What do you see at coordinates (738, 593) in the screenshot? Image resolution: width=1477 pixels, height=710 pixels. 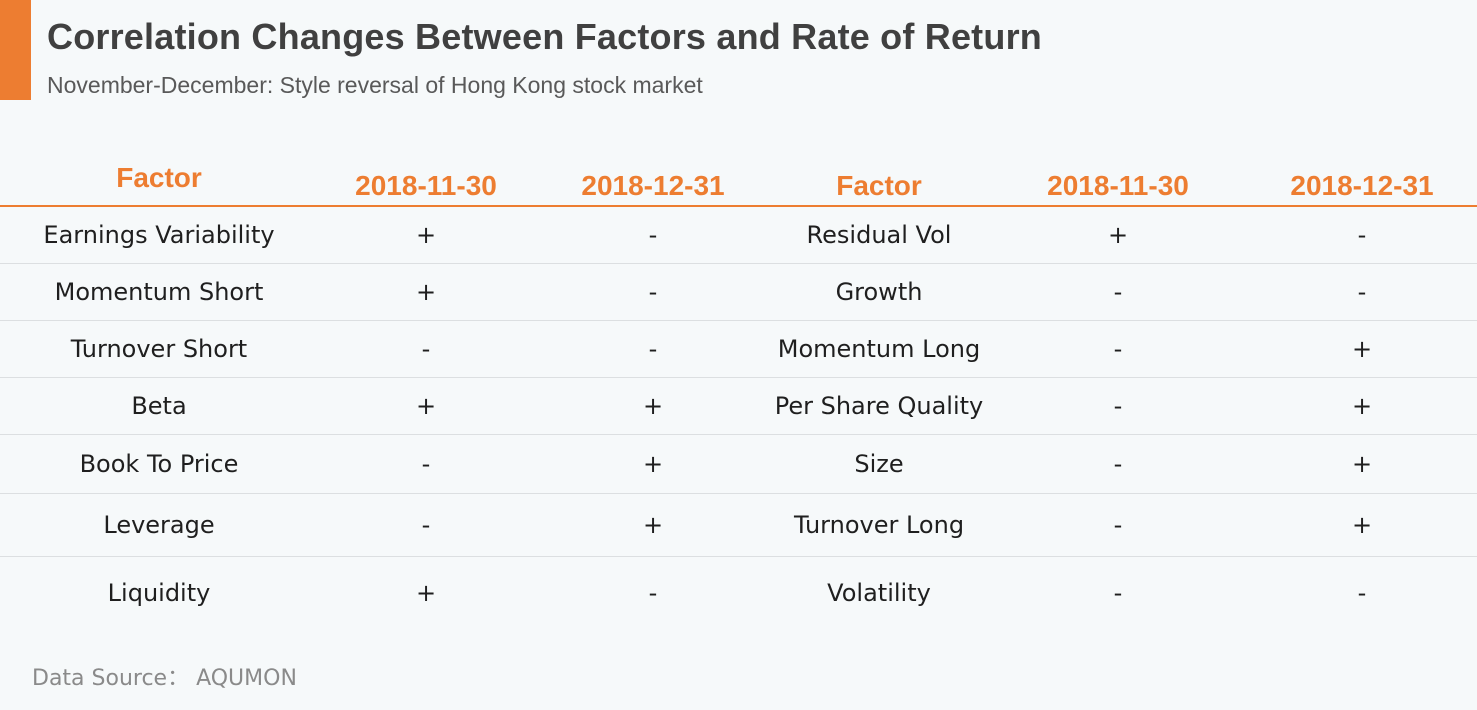 I see `table-row: Liquidity + - Volatility - -` at bounding box center [738, 593].